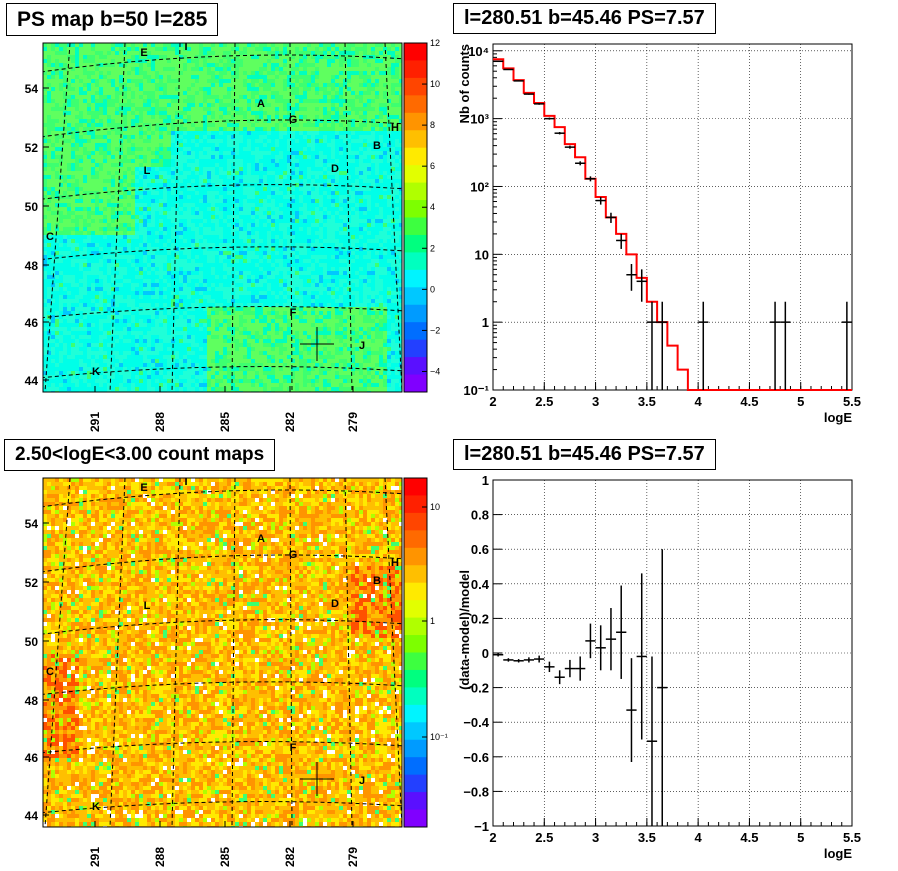  What do you see at coordinates (476, 722) in the screenshot?
I see `residual-y-tick-label: −0.4` at bounding box center [476, 722].